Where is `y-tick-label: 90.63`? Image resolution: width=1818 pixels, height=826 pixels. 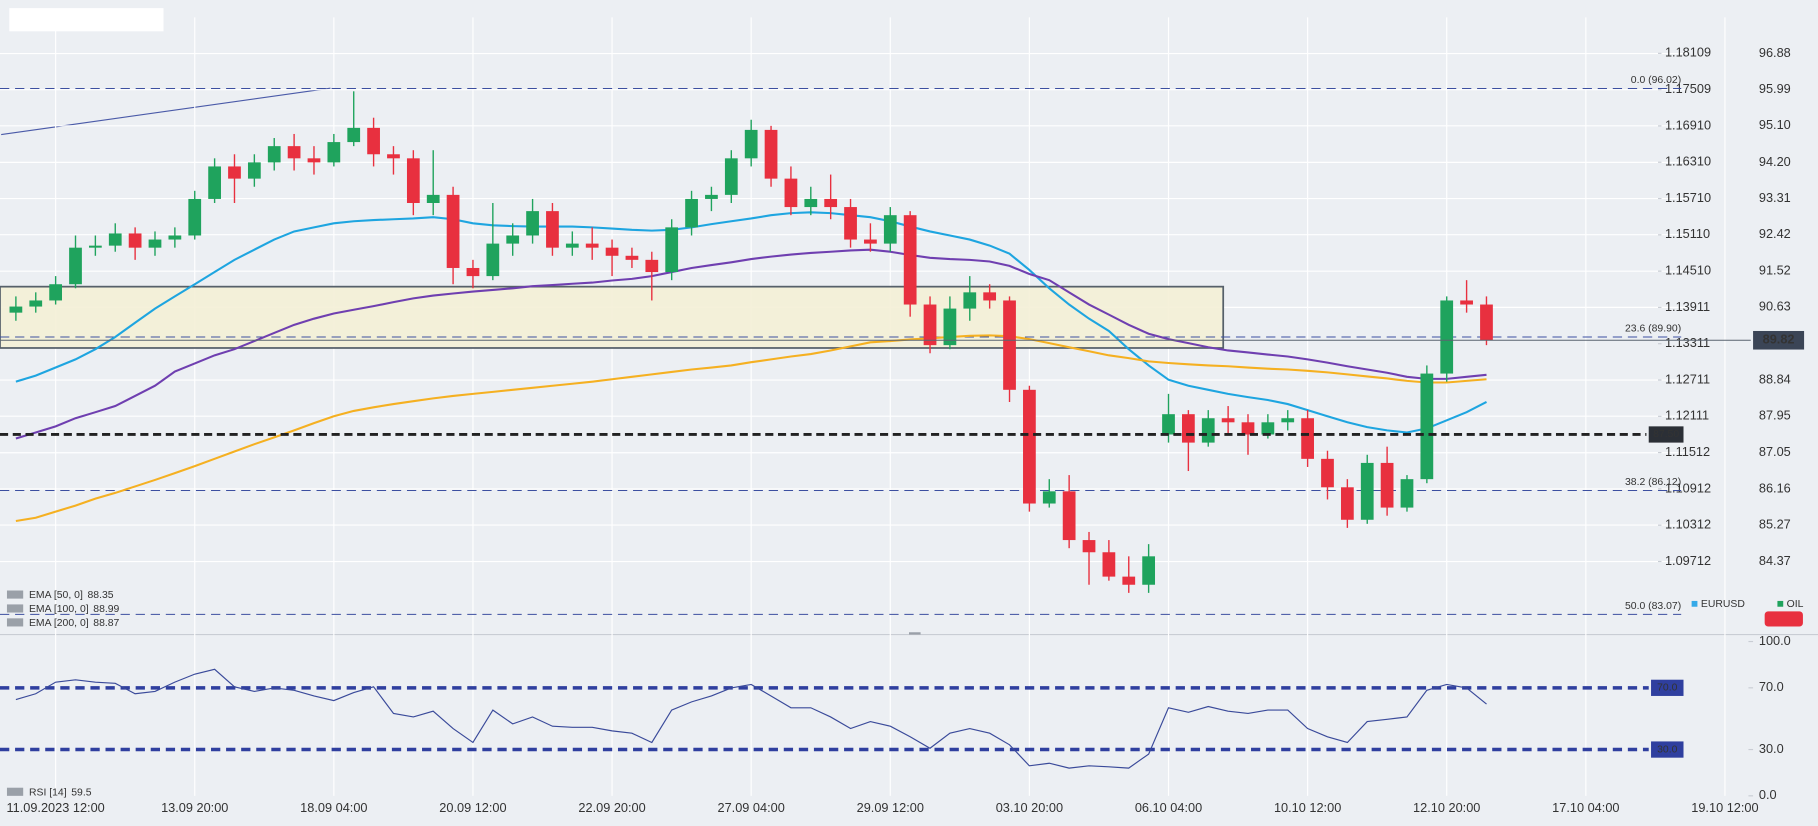
y-tick-label: 90.63 is located at coordinates (1775, 306).